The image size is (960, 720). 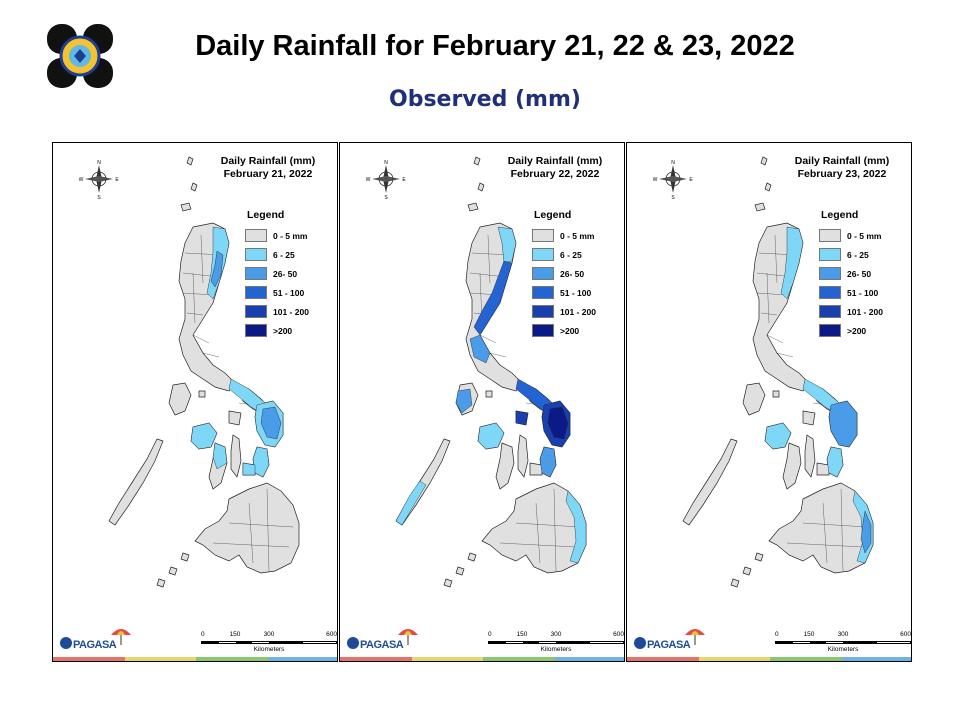 I want to click on land-cebu, so click(x=236, y=456).